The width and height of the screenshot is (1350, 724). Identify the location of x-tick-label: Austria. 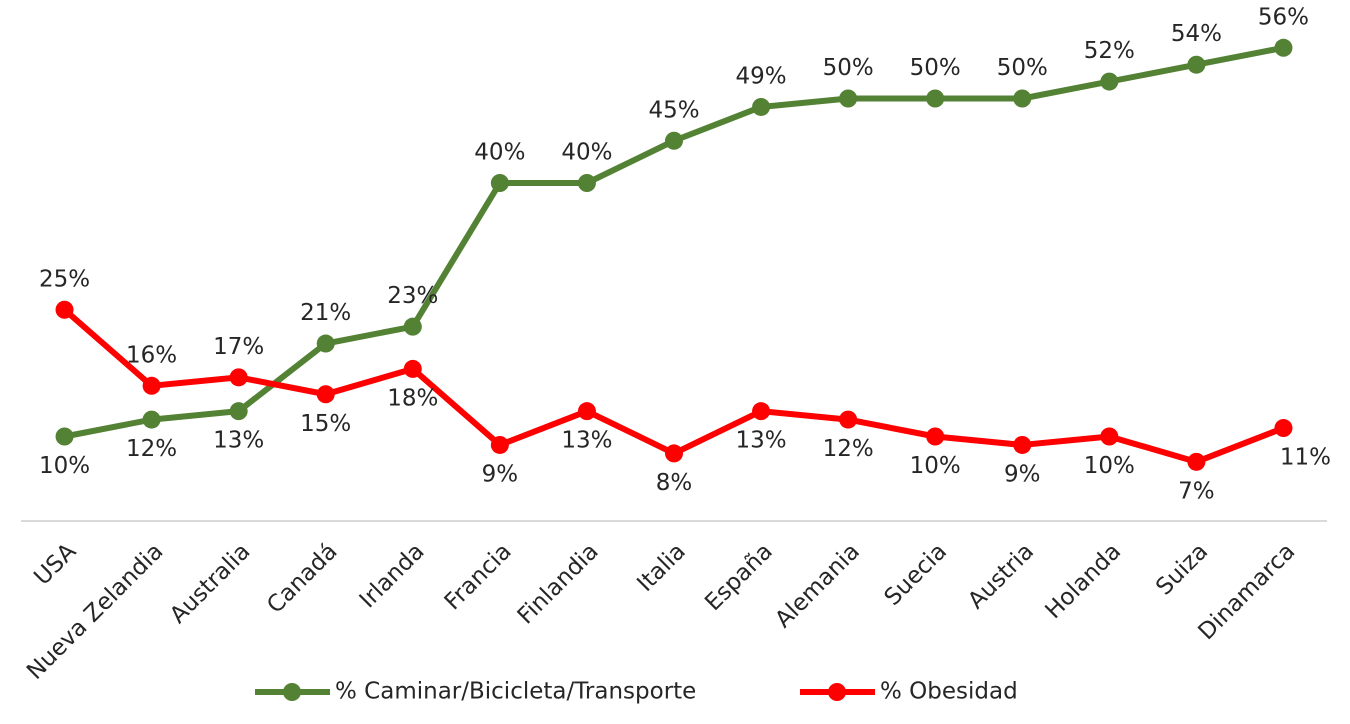
(1001, 576).